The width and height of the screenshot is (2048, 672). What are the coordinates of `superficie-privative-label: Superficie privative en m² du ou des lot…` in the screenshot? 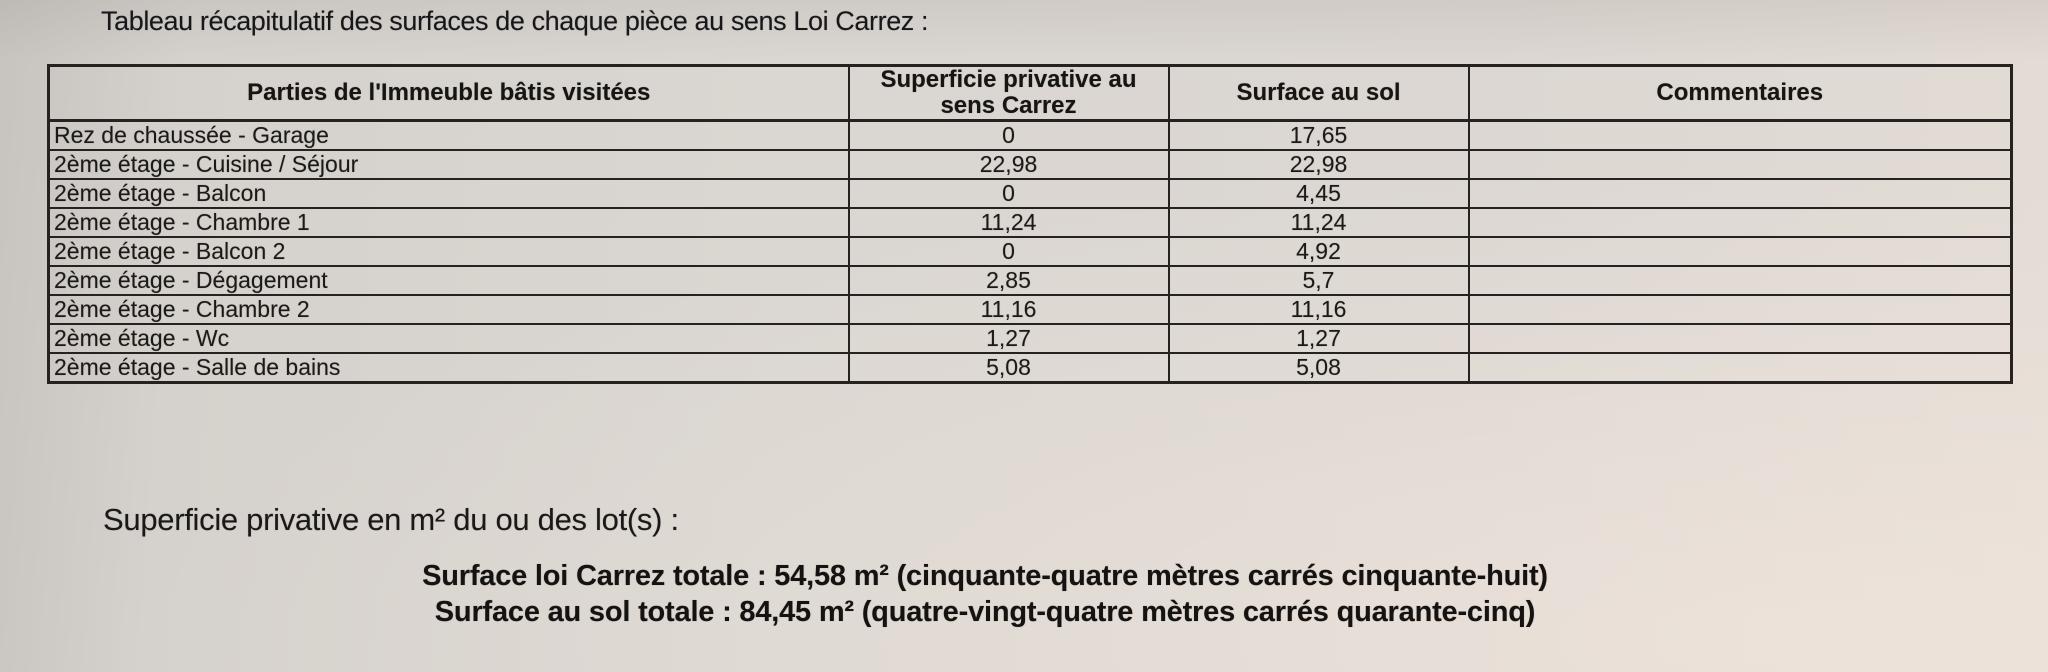 It's located at (391, 519).